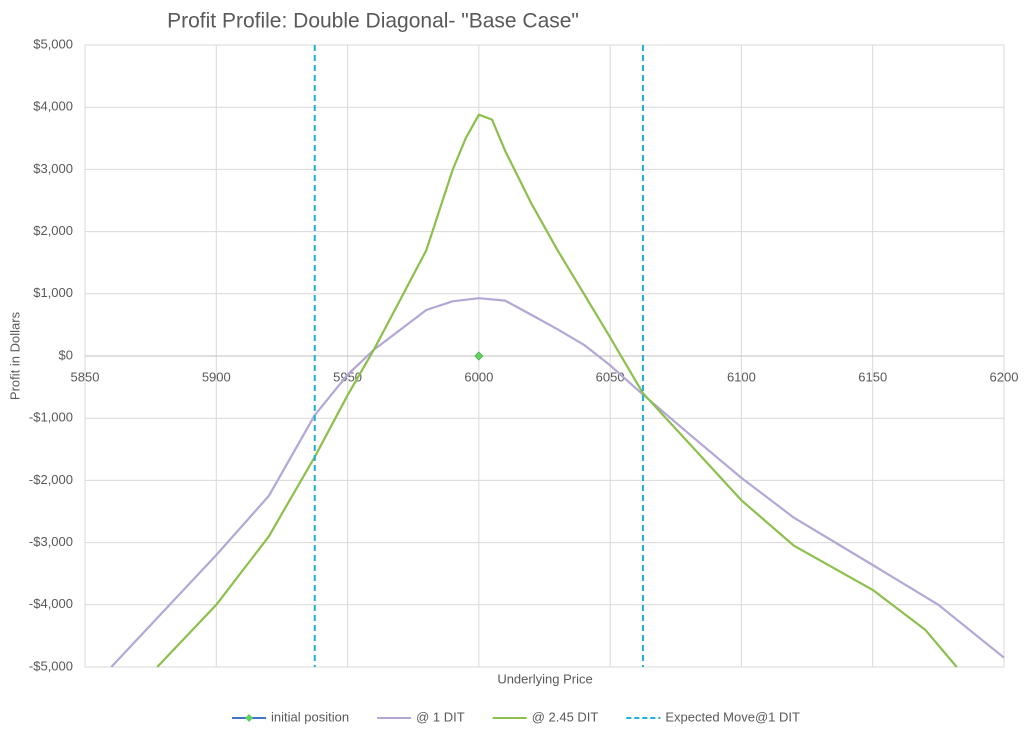 This screenshot has width=1024, height=737. What do you see at coordinates (51, 665) in the screenshot?
I see `y-tick-label: -$5,000` at bounding box center [51, 665].